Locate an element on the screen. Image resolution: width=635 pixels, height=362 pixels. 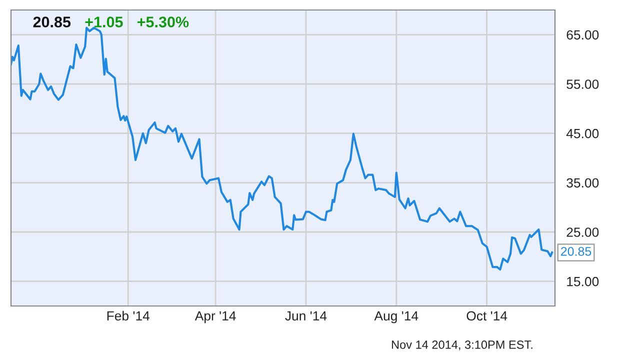
x-tick-label: Feb '14 is located at coordinates (128, 315).